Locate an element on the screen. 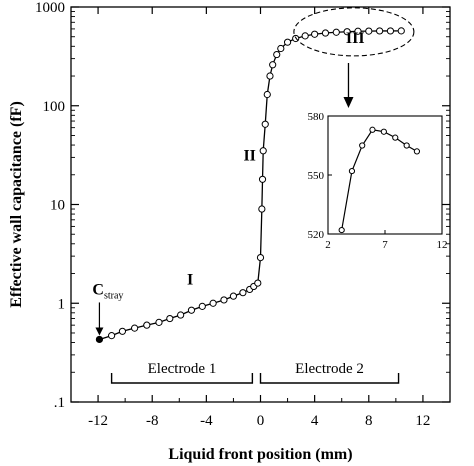 The width and height of the screenshot is (474, 466). x-axis-title: Liquid front position (mm) is located at coordinates (260, 454).